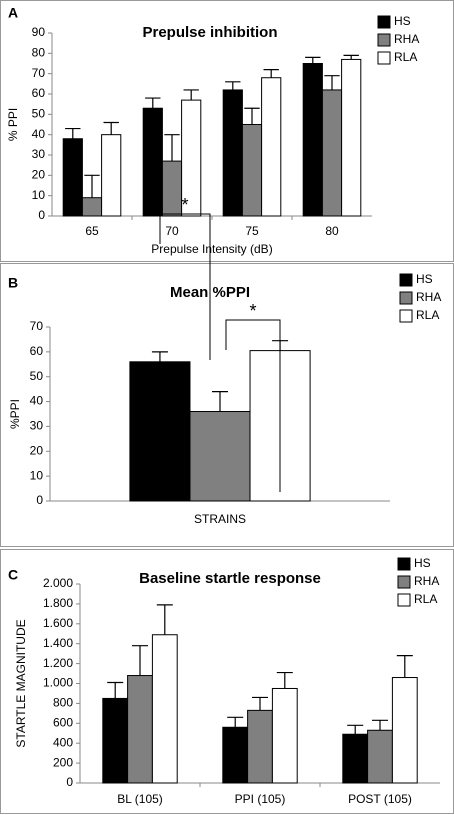  I want to click on y-tick-label: 1.400, so click(58, 643).